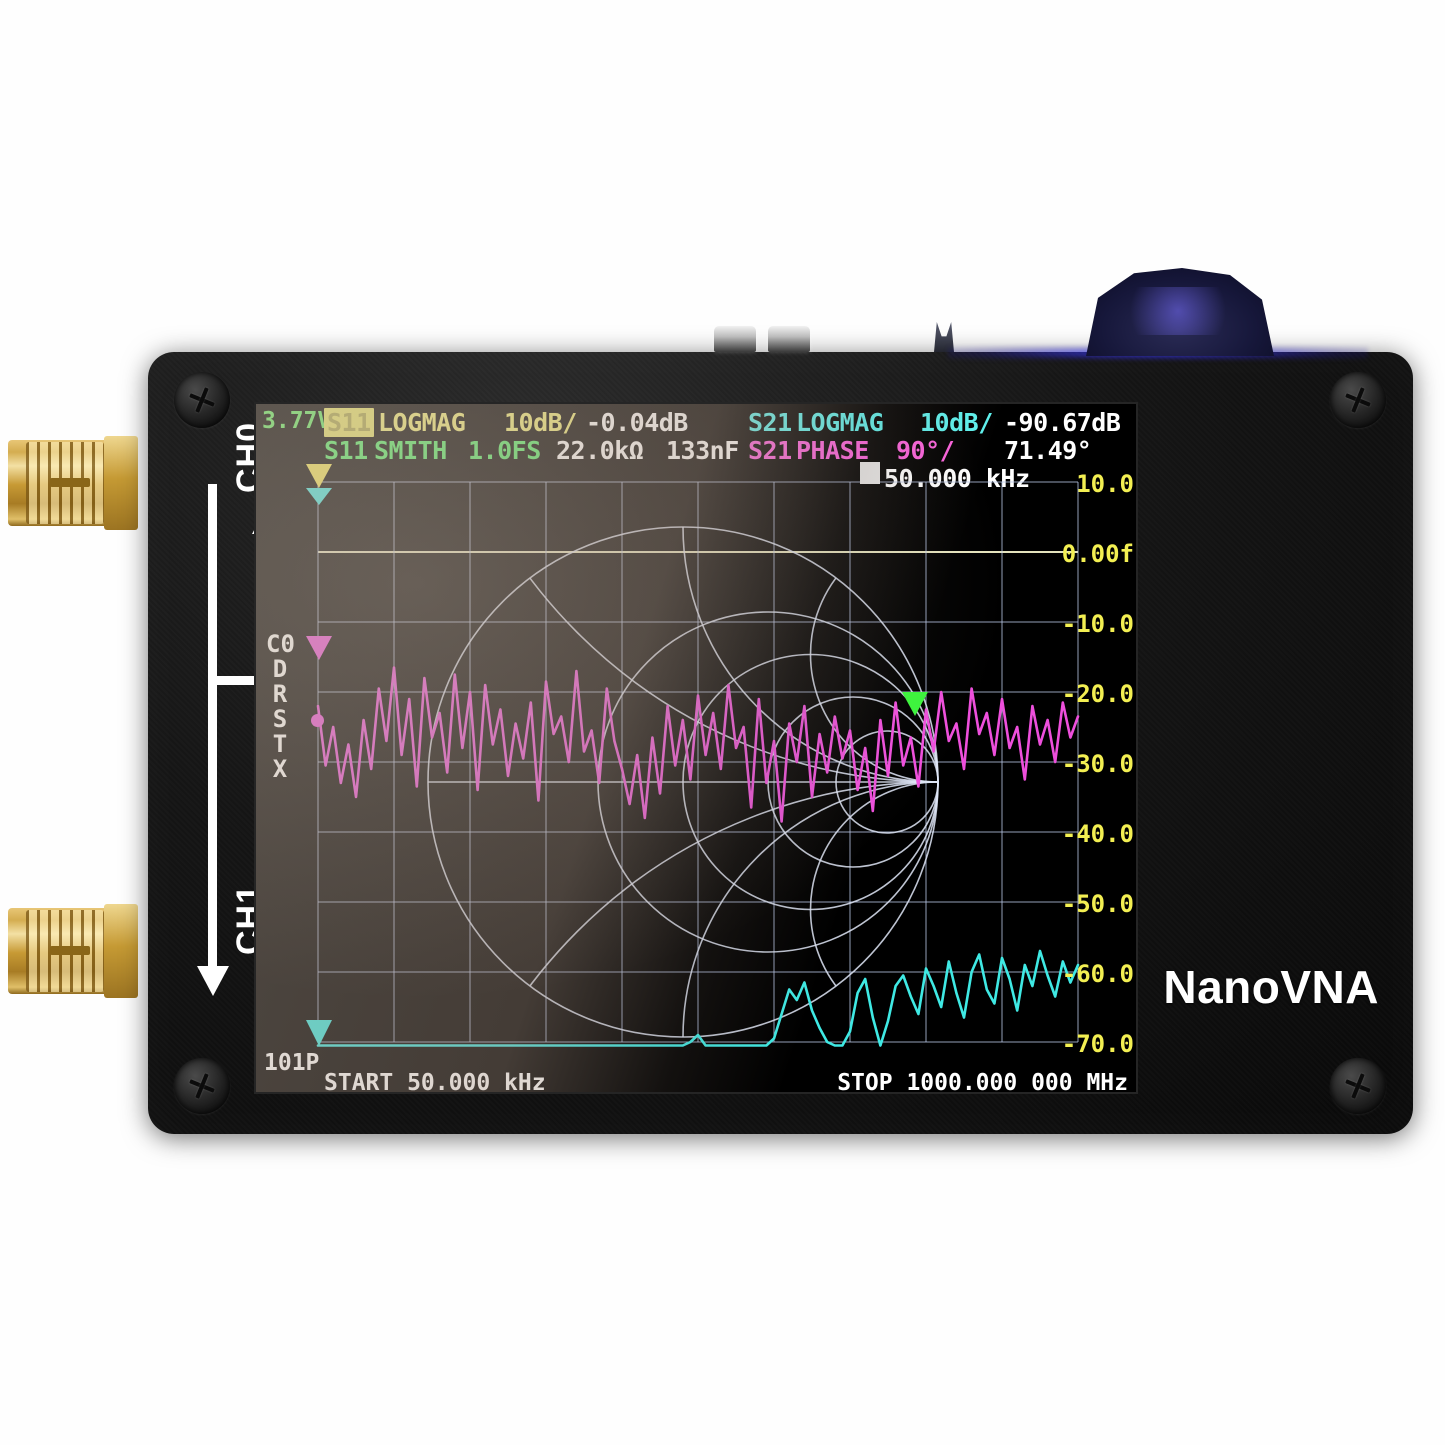  Describe the element at coordinates (1271, 987) in the screenshot. I see `brand-logo: NanoVNA` at that location.